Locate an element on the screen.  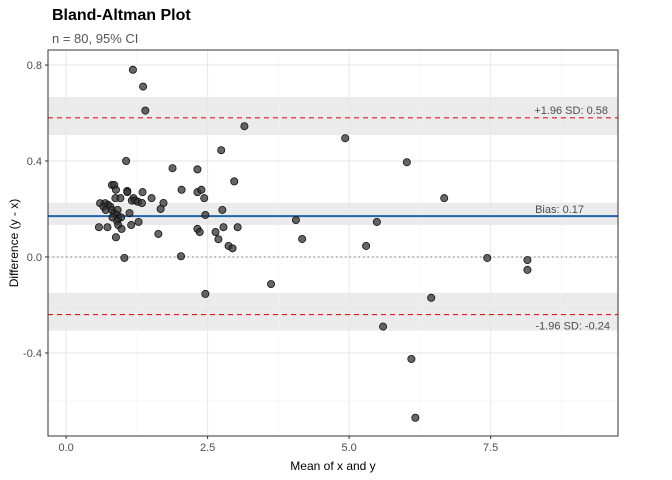
chart-subtitle: n = 80, 95% CI is located at coordinates (95, 38).